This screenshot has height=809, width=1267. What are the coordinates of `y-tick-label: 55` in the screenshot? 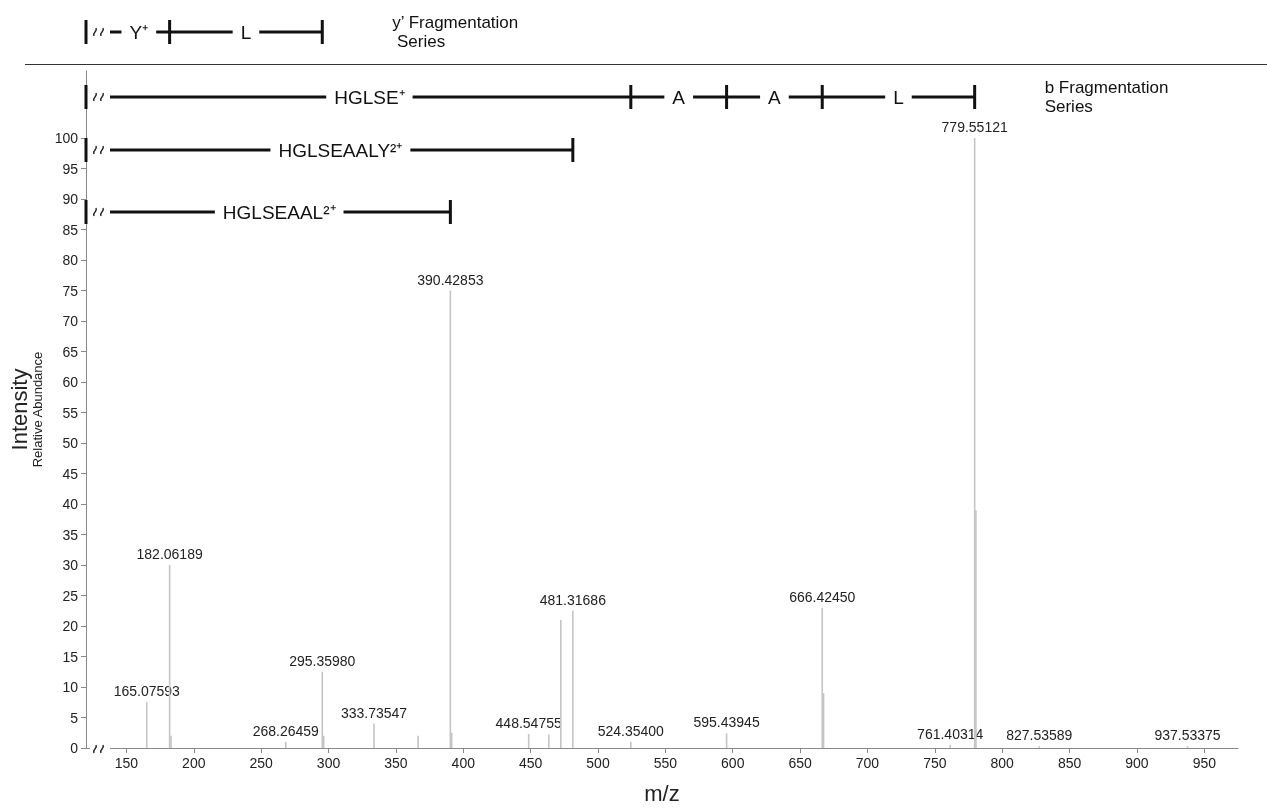 It's located at (70, 412).